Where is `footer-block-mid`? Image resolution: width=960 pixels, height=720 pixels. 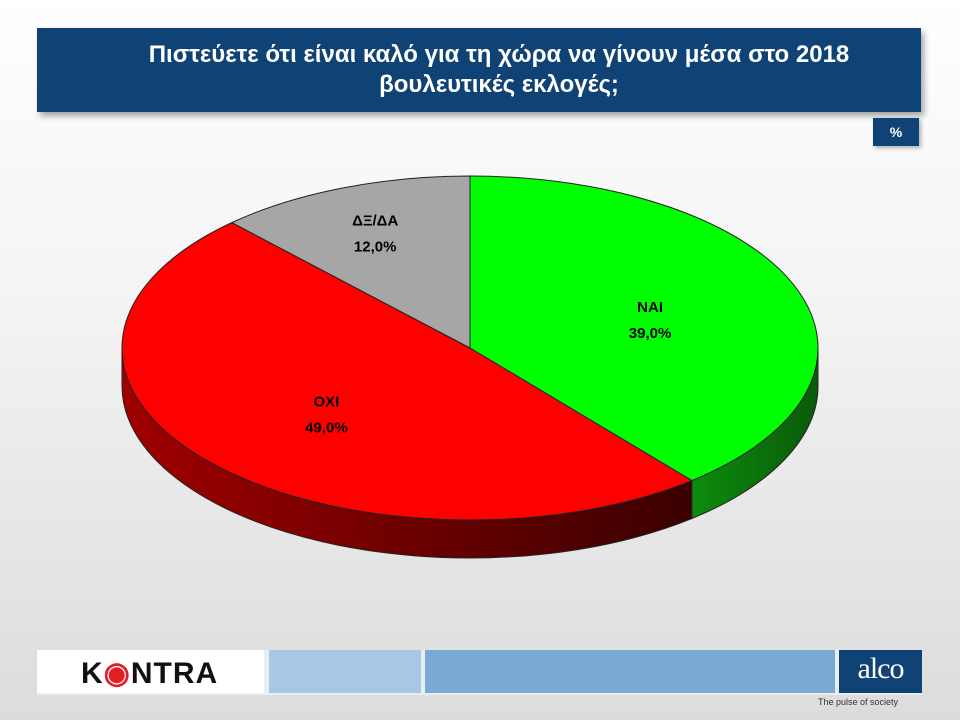
footer-block-mid is located at coordinates (630, 671).